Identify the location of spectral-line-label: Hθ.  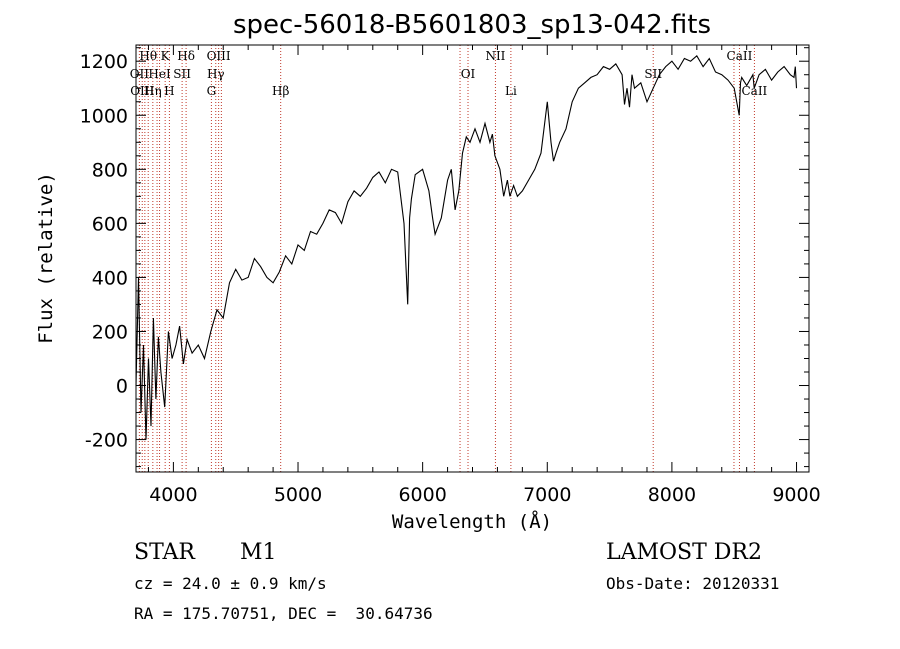
(148, 56).